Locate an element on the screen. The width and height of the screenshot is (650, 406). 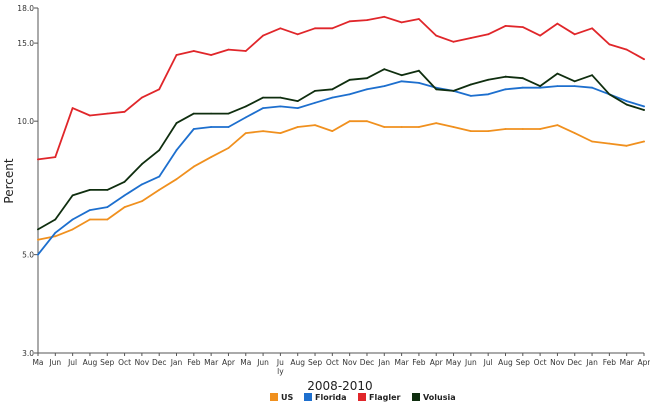
y-axis: 3.0 5.0 10.0 15.0 18.0 is located at coordinates (28, 181).